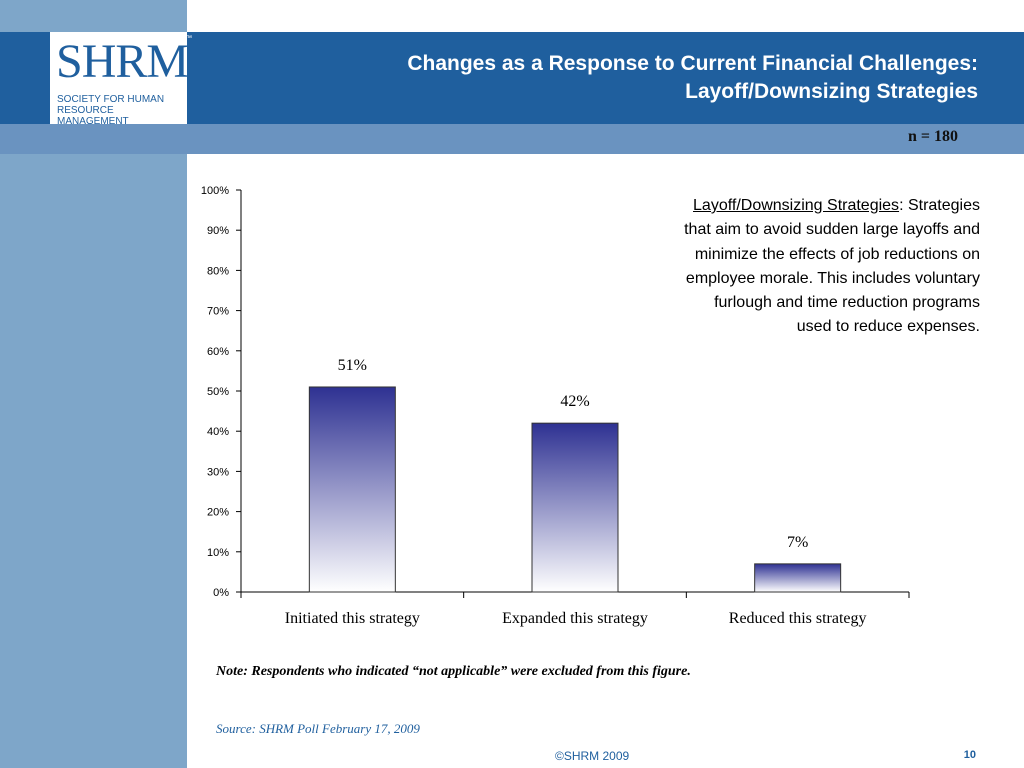  What do you see at coordinates (218, 513) in the screenshot?
I see `y-tick-label: 20%` at bounding box center [218, 513].